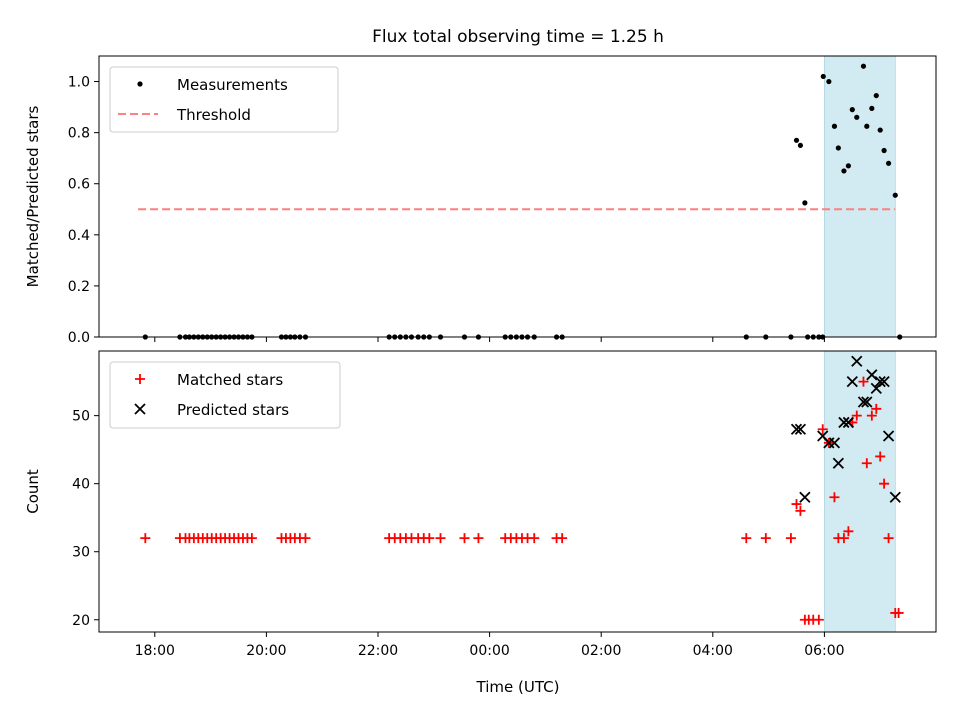 The width and height of the screenshot is (960, 720). Describe the element at coordinates (81, 485) in the screenshot. I see `y-tick-label: 40` at that location.